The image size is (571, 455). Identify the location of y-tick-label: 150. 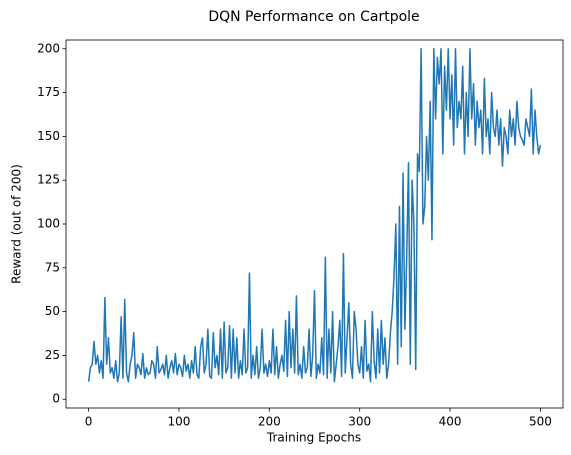
(48, 136).